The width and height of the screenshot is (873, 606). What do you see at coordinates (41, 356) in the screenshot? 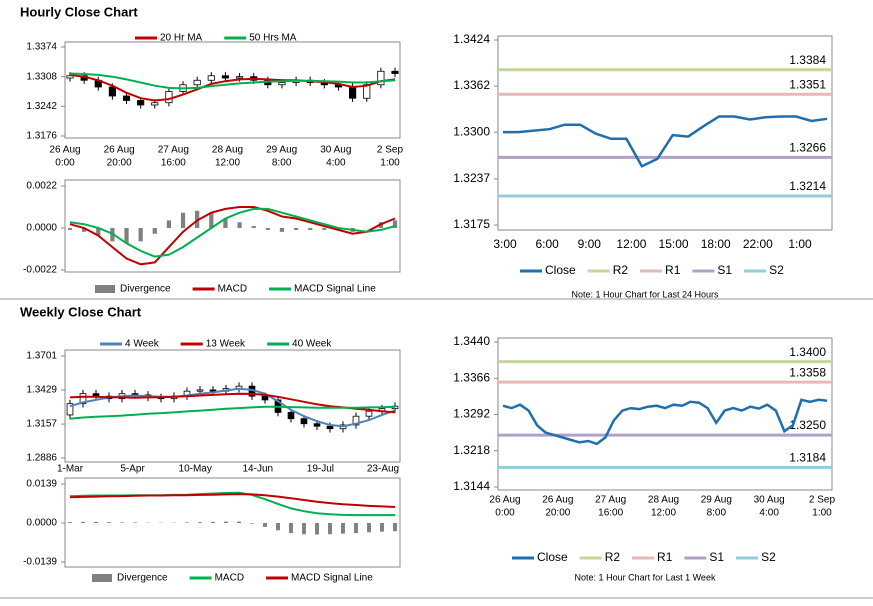
I see `y-tick-label: 1.3701` at bounding box center [41, 356].